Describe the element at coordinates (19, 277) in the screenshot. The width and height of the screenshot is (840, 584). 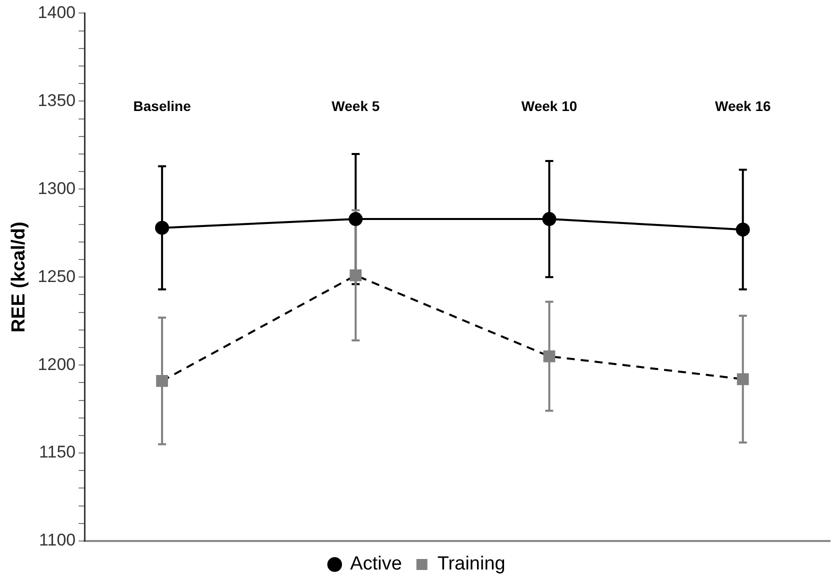
I see `y-axis-title: REE (kcal/d)` at that location.